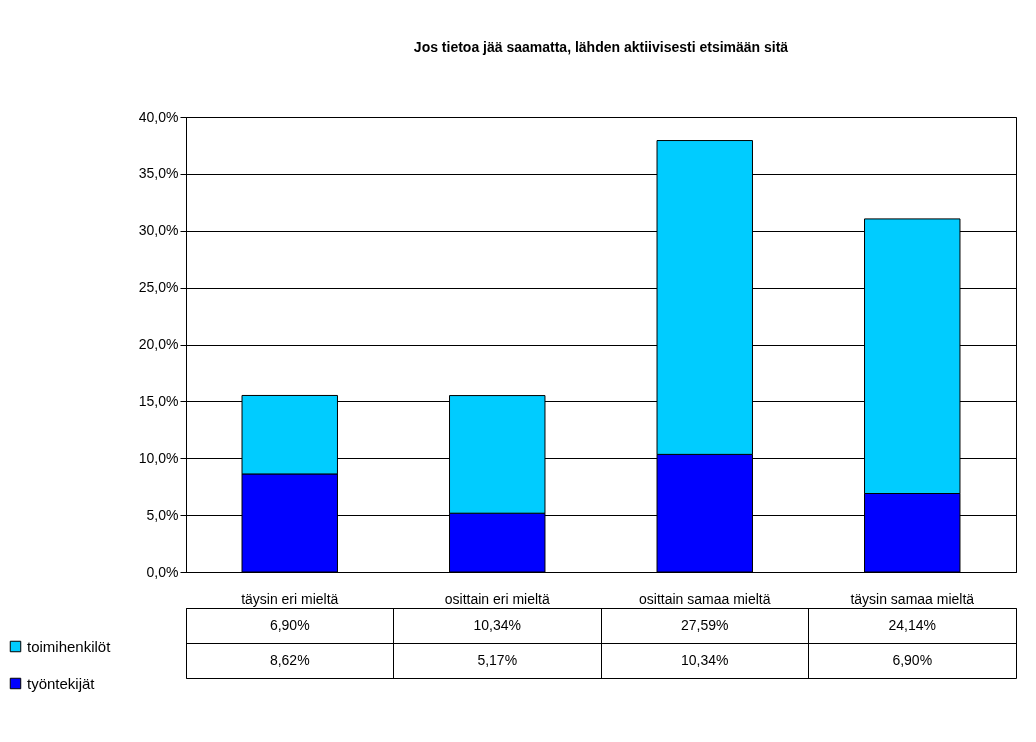  What do you see at coordinates (158, 173) in the screenshot?
I see `y-tick-label: 35,0%` at bounding box center [158, 173].